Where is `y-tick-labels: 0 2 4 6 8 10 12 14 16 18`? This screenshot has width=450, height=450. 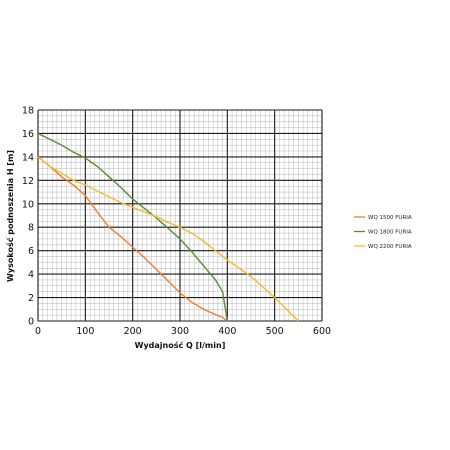 y-tick-labels: 0 2 4 6 8 10 12 14 16 18 is located at coordinates (28, 217).